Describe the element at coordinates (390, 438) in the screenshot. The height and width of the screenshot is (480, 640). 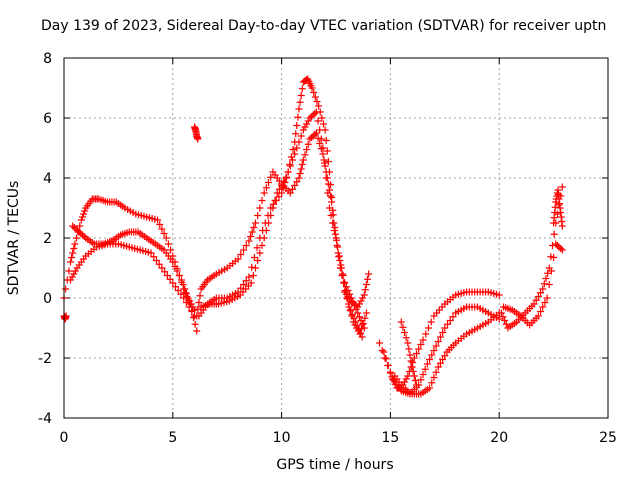
I see `x-tick-label: 15` at that location.